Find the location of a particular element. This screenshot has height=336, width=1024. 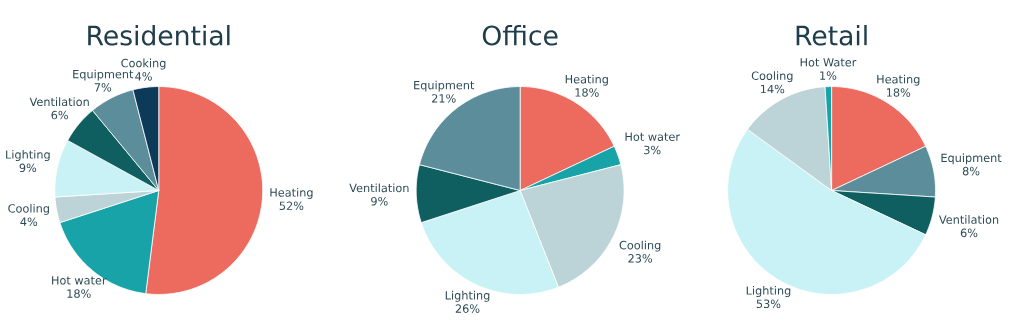

chart-title: Retail is located at coordinates (831, 35).